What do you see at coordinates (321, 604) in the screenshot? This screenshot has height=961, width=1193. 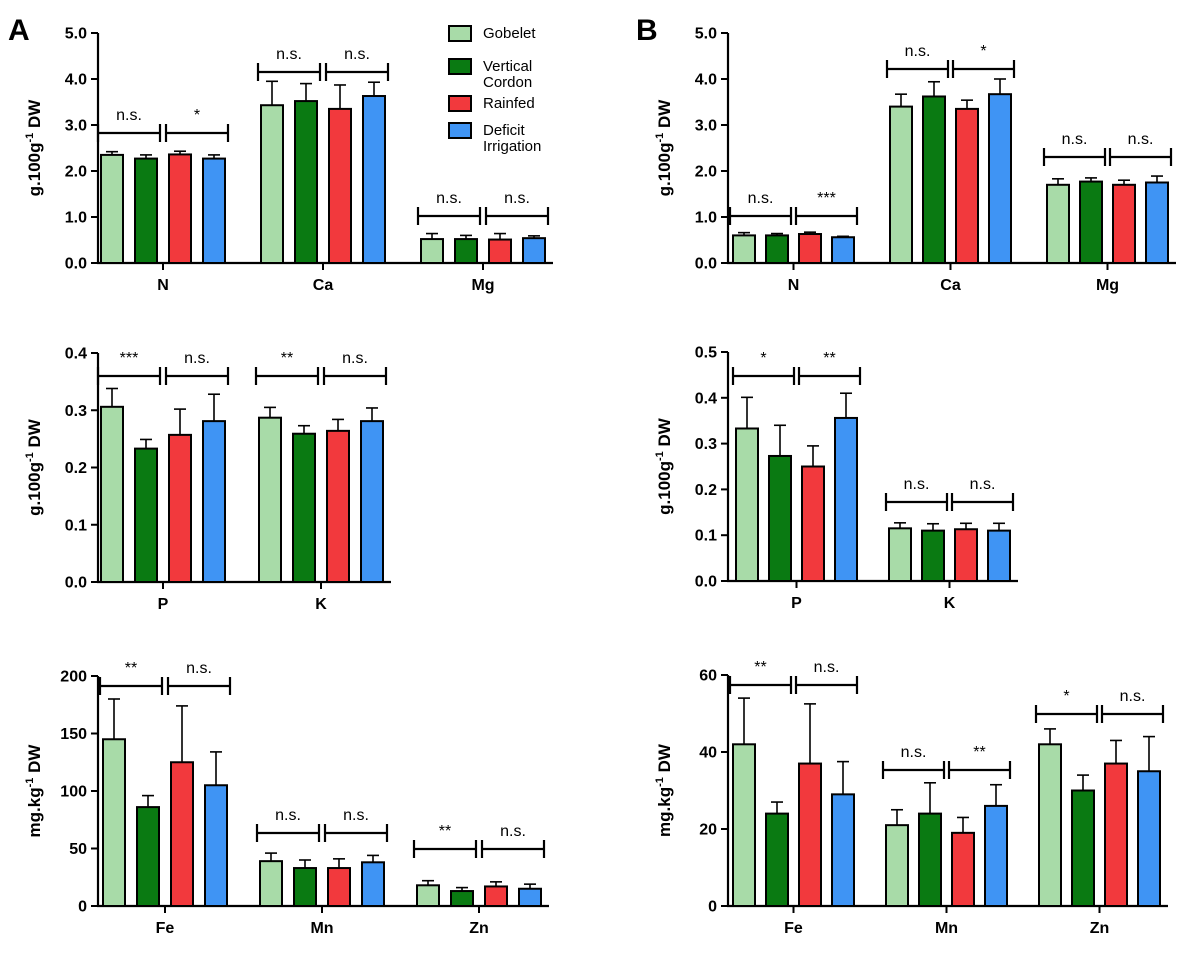 I see `category-label: K` at bounding box center [321, 604].